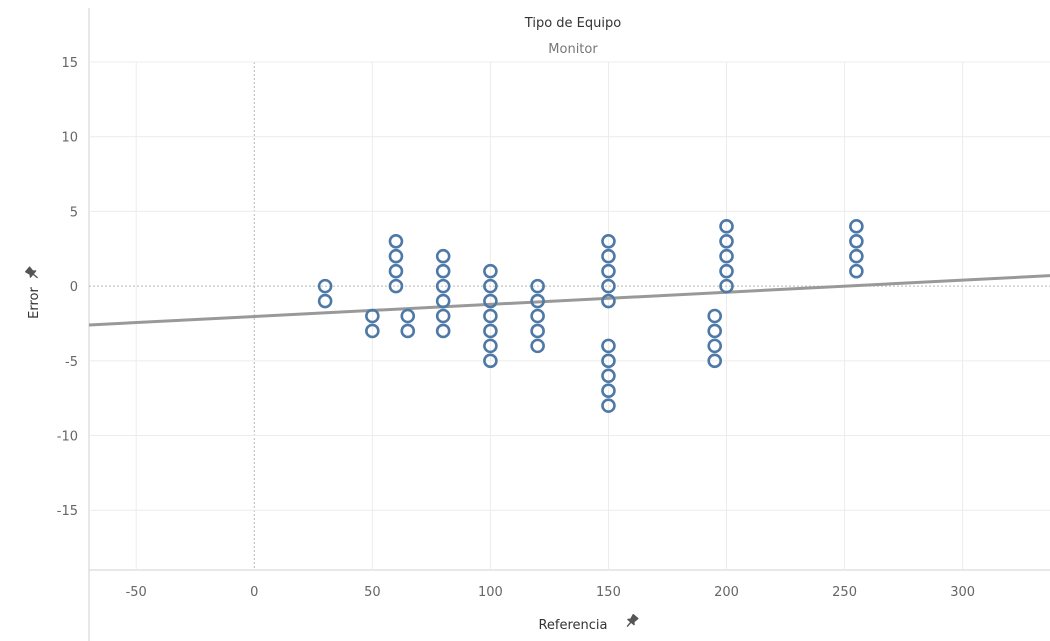  Describe the element at coordinates (572, 23) in the screenshot. I see `header-title: Tipo de Equipo` at that location.